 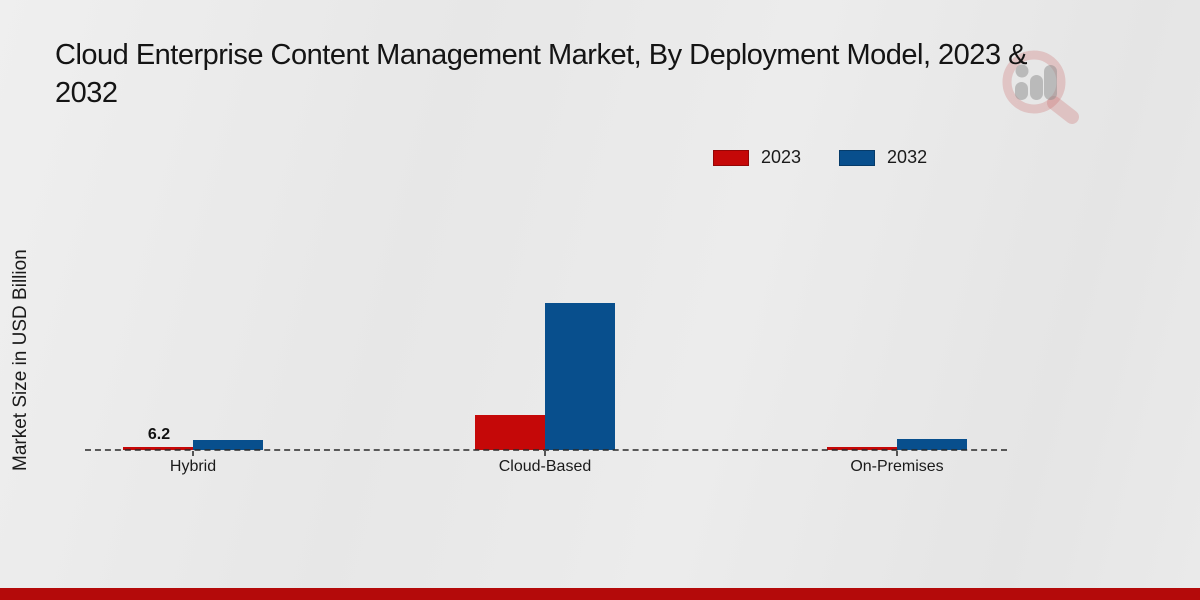 I want to click on x-axis-category-label: On-Premises, so click(x=897, y=466).